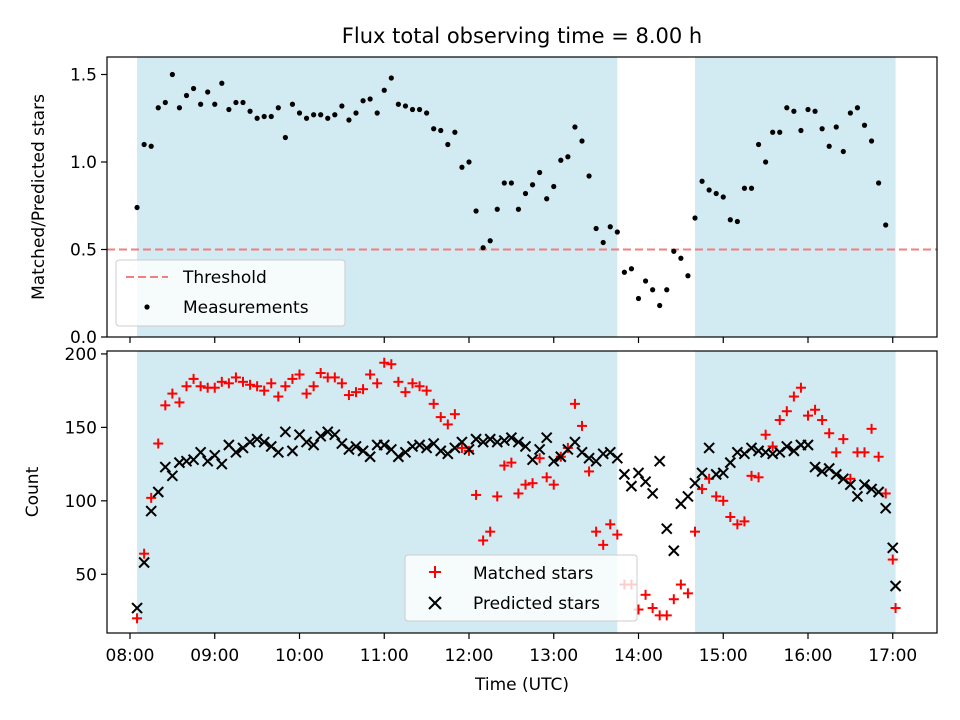 The height and width of the screenshot is (720, 960). I want to click on chart-title: Flux total observing time = 8.00 h, so click(522, 36).